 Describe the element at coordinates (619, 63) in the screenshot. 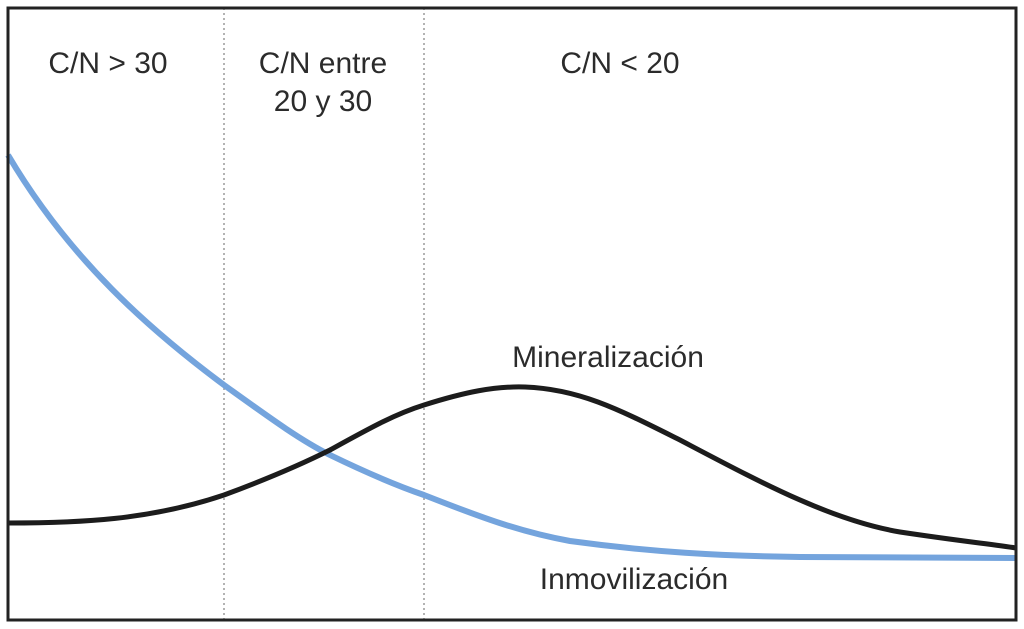

I see `region-label: C/N < 20` at that location.